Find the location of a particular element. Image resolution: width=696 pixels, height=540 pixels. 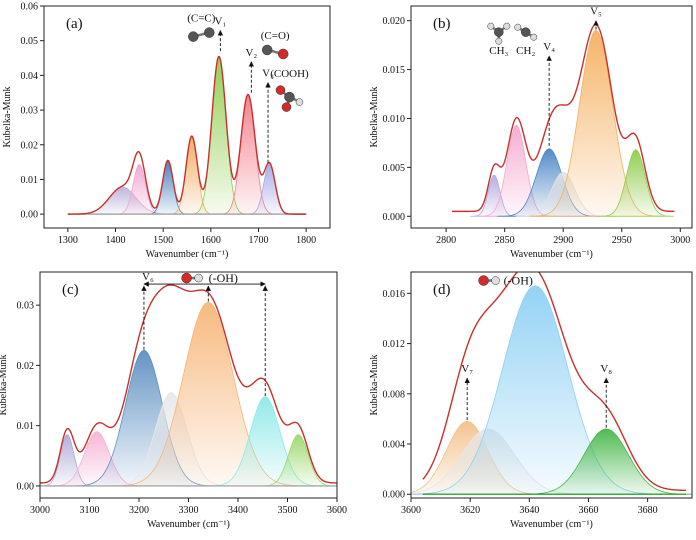

annotation-label: V₁ is located at coordinates (220, 22).